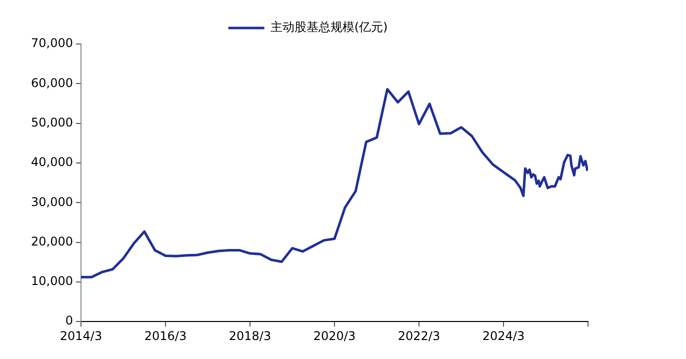  What do you see at coordinates (51, 241) in the screenshot?
I see `y-tick-label: 20,000` at bounding box center [51, 241].